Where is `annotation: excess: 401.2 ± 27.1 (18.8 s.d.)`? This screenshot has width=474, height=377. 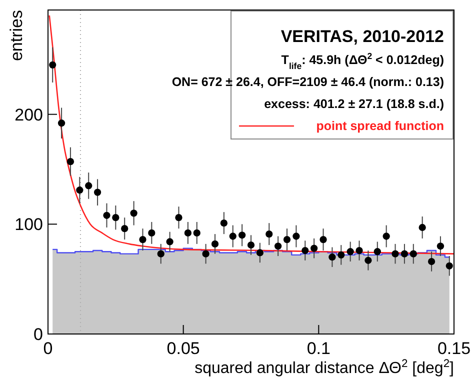 annotation: excess: 401.2 ± 27.1 (18.8 s.d.) is located at coordinates (354, 104).